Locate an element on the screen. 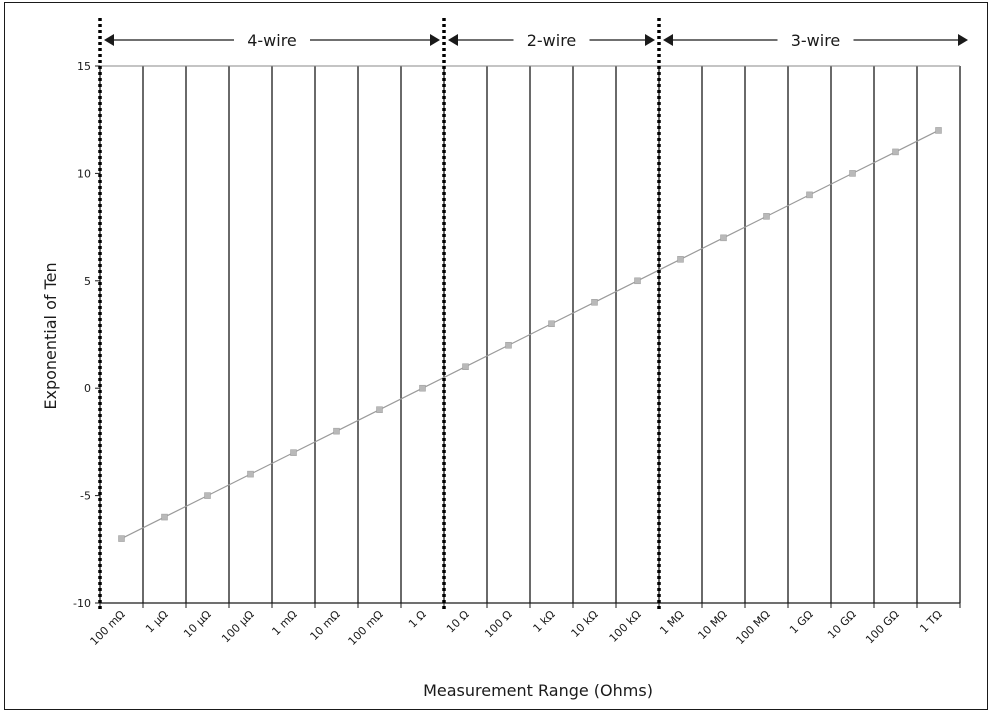 The width and height of the screenshot is (996, 716). x-tick-label: 1 GΩ is located at coordinates (801, 622).